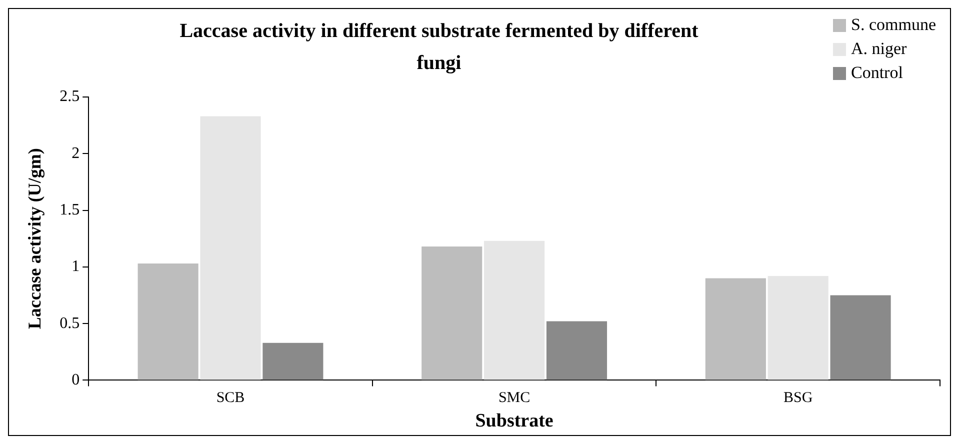 The height and width of the screenshot is (444, 959). What do you see at coordinates (877, 73) in the screenshot?
I see `legend-label: Control` at bounding box center [877, 73].